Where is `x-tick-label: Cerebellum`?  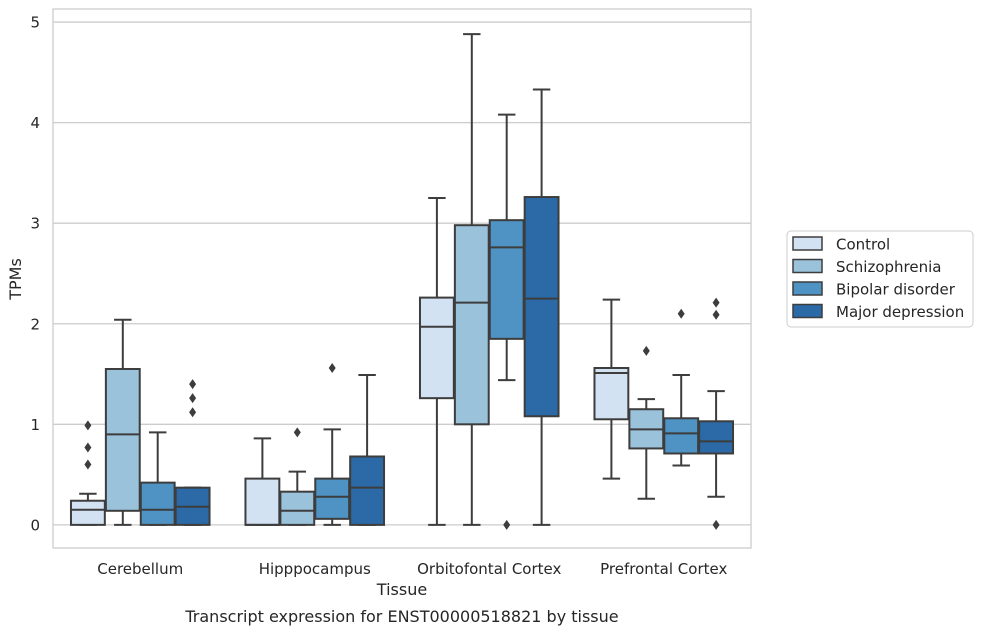
x-tick-label: Cerebellum is located at coordinates (140, 569).